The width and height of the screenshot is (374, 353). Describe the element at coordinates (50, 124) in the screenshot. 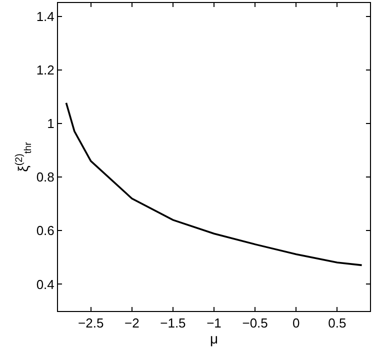

I see `y-tick-label: 1` at that location.